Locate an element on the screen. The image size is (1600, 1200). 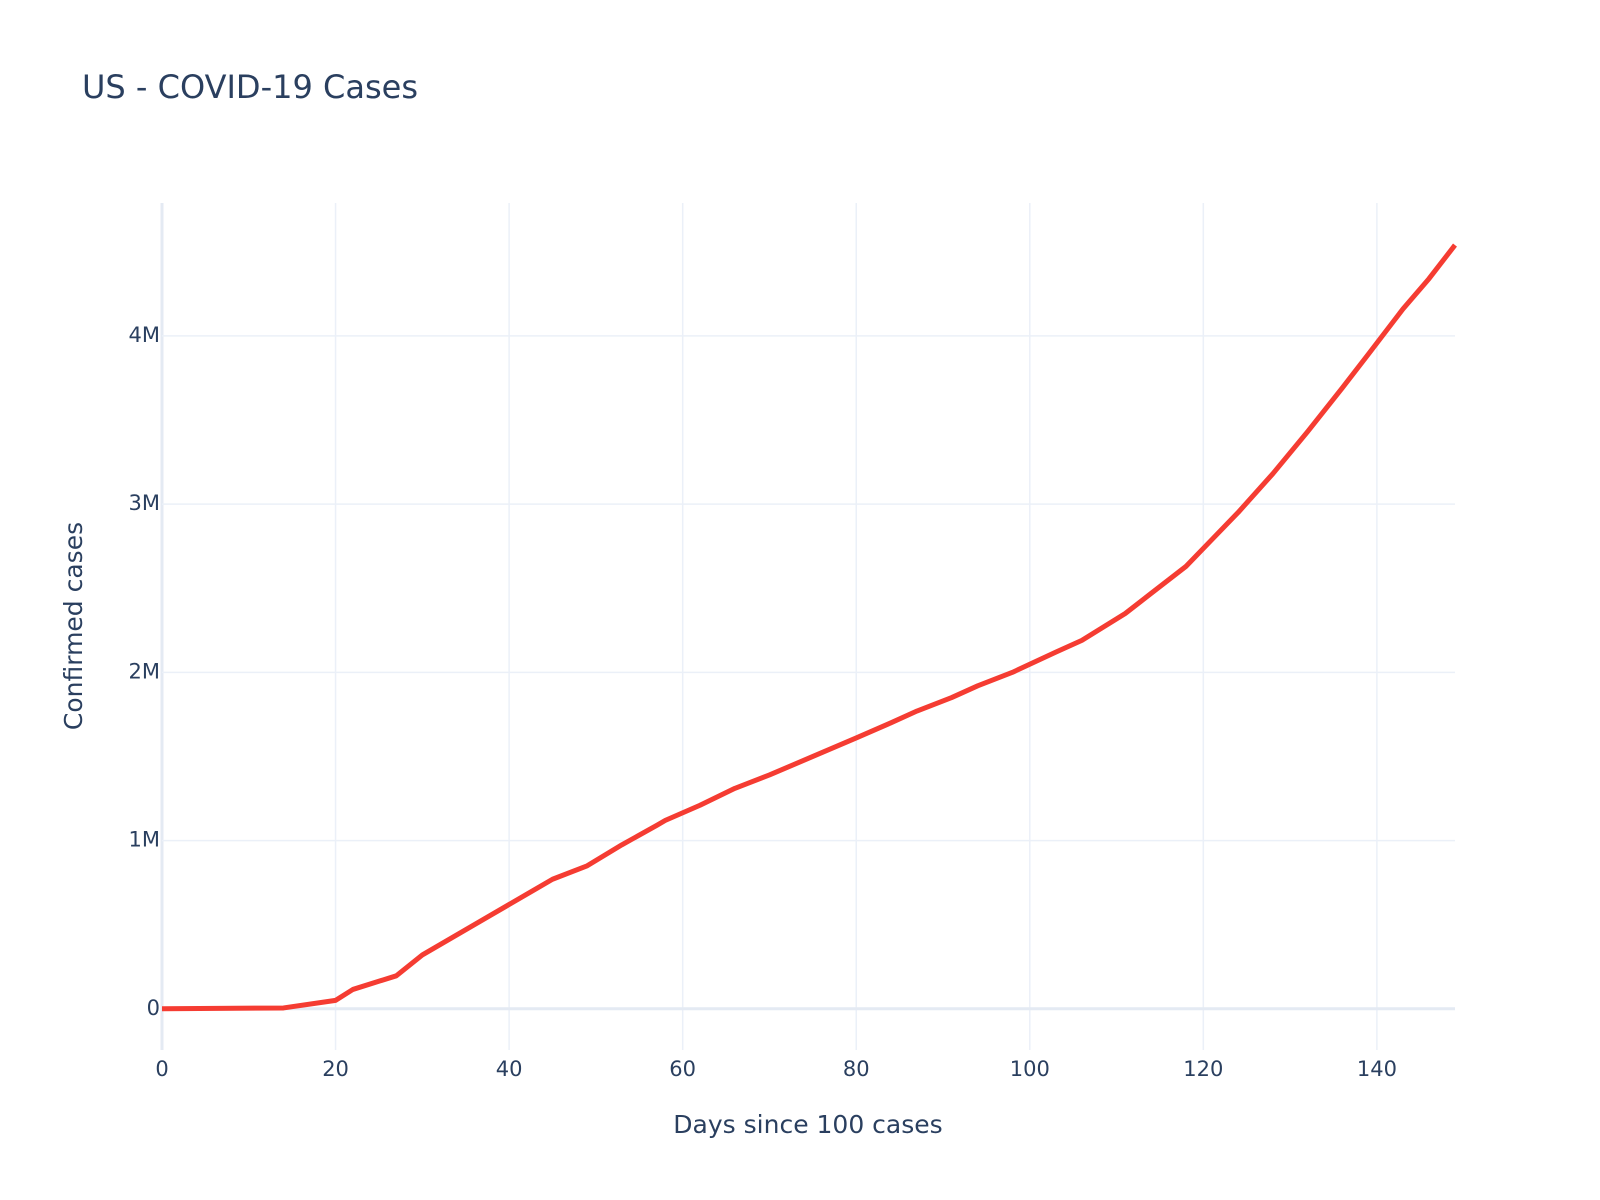
x-tick-label: 120 is located at coordinates (1203, 1069).